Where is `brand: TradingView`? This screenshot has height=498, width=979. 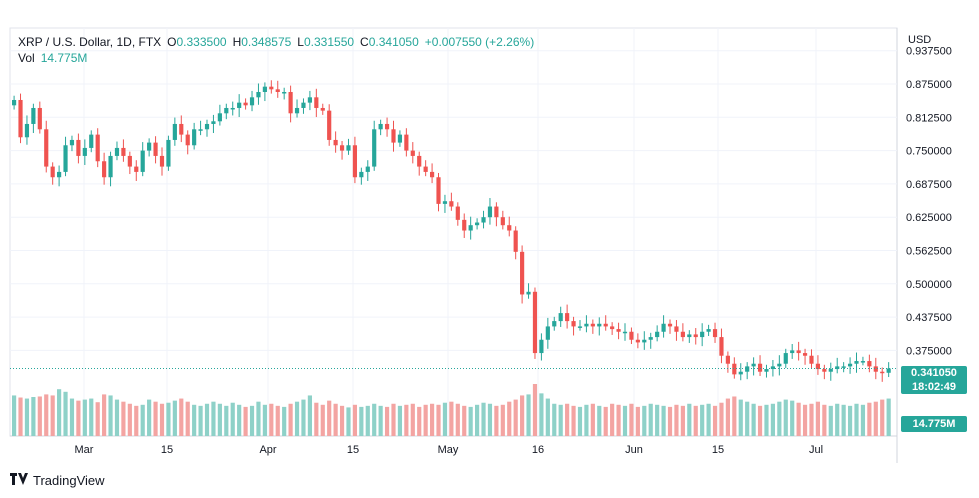
brand: TradingView is located at coordinates (57, 480).